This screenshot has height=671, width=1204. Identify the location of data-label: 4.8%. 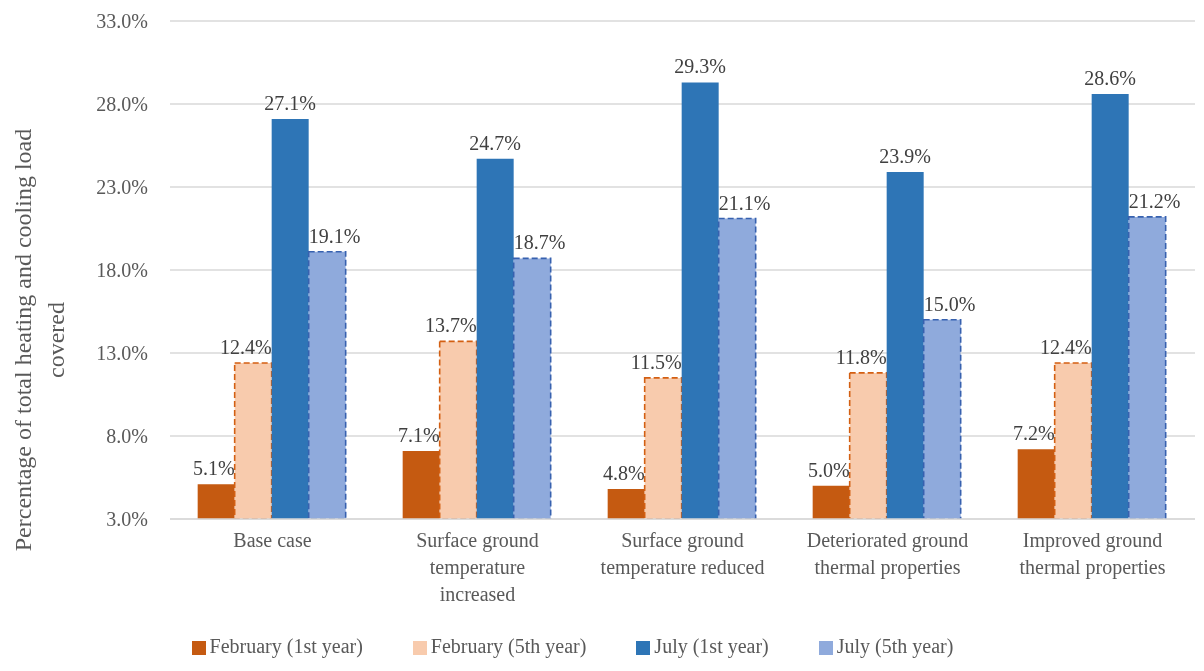
(624, 473).